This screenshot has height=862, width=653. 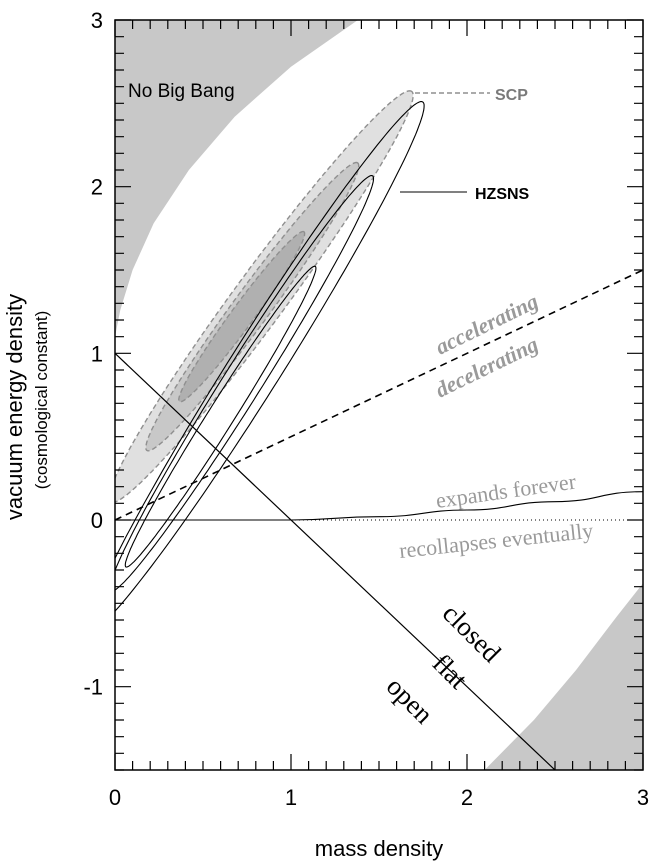 I want to click on x-tick-label: 1, so click(x=291, y=797).